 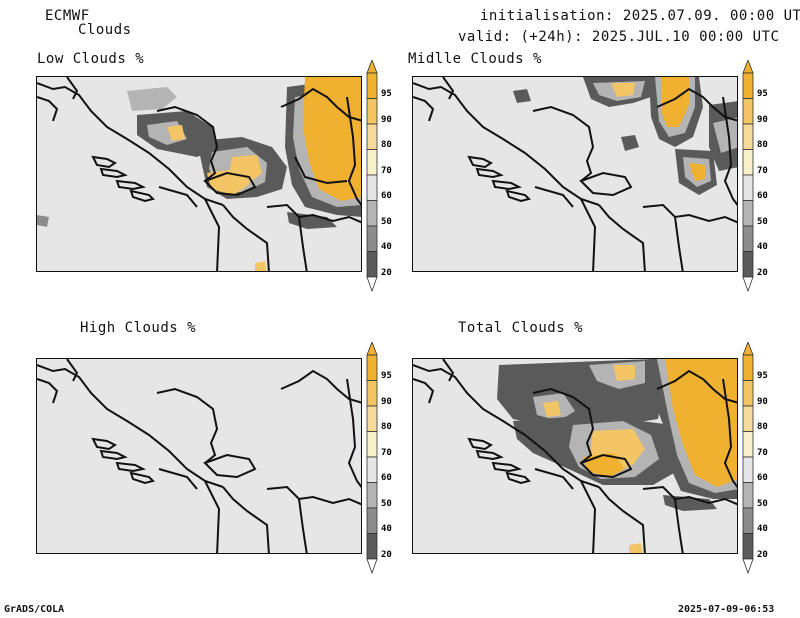 I want to click on map-panel-middle-clouds, so click(x=575, y=174).